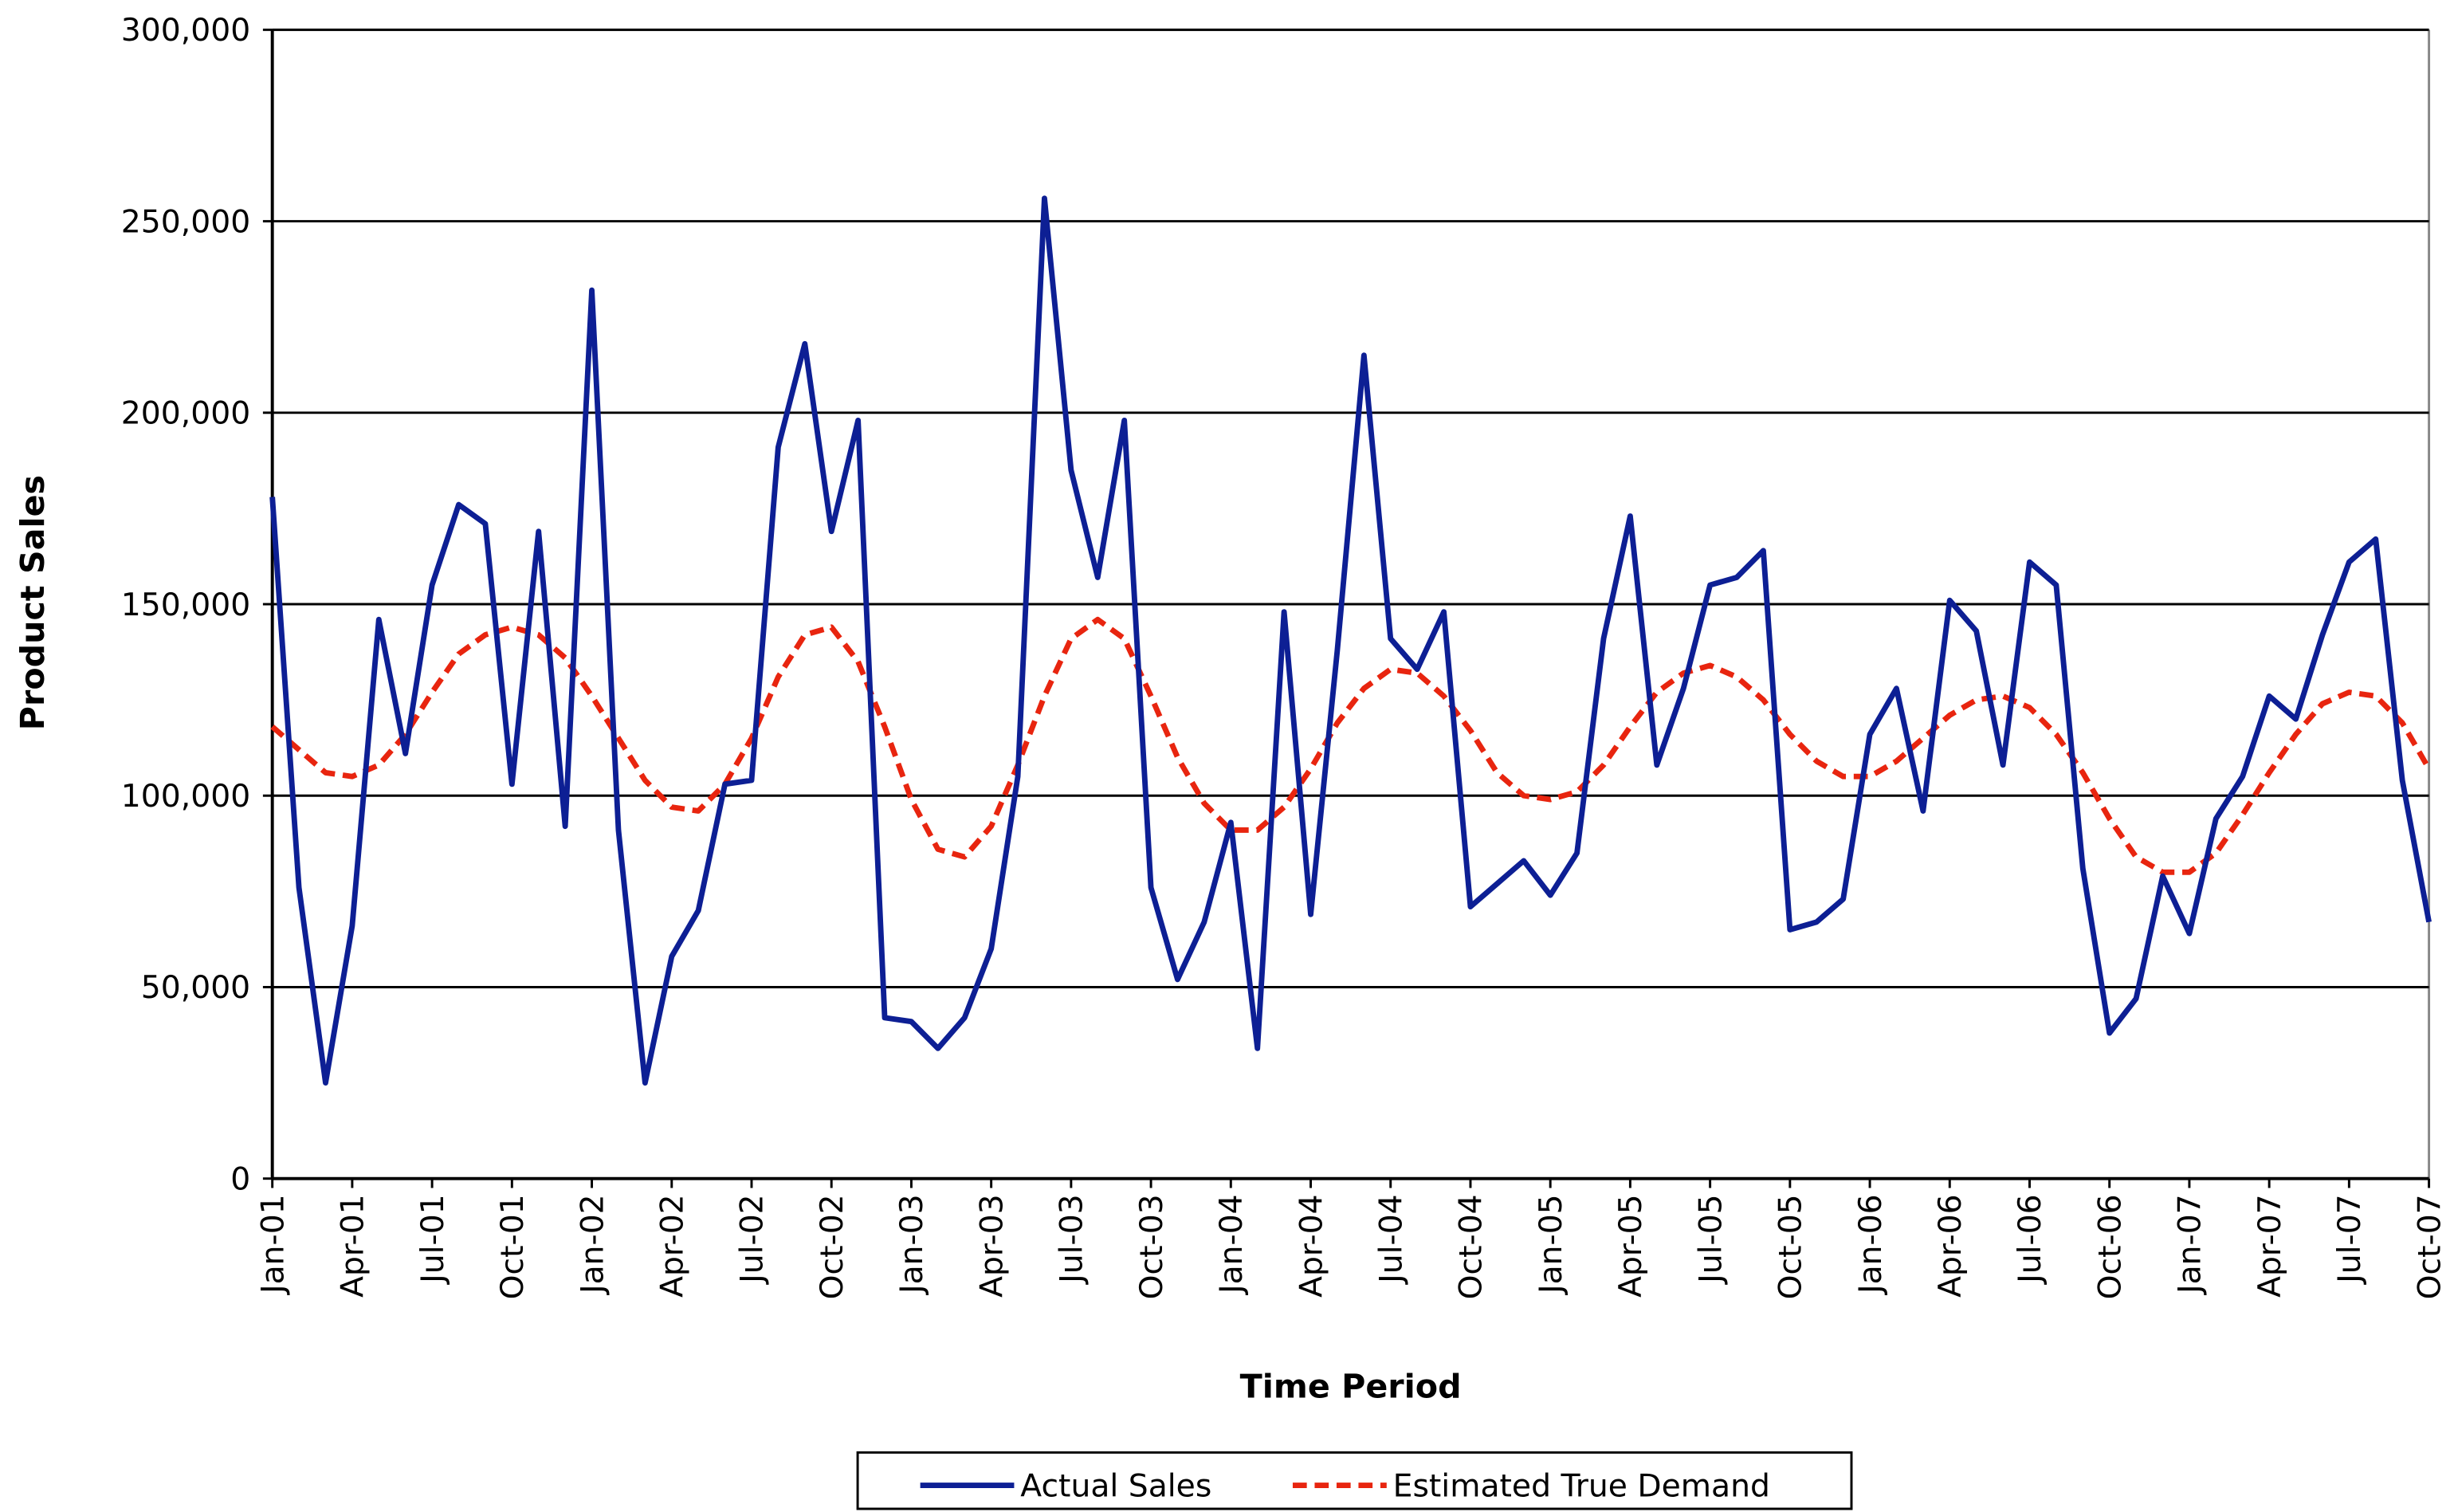  I want to click on y-tick-label: 200,000, so click(186, 414).